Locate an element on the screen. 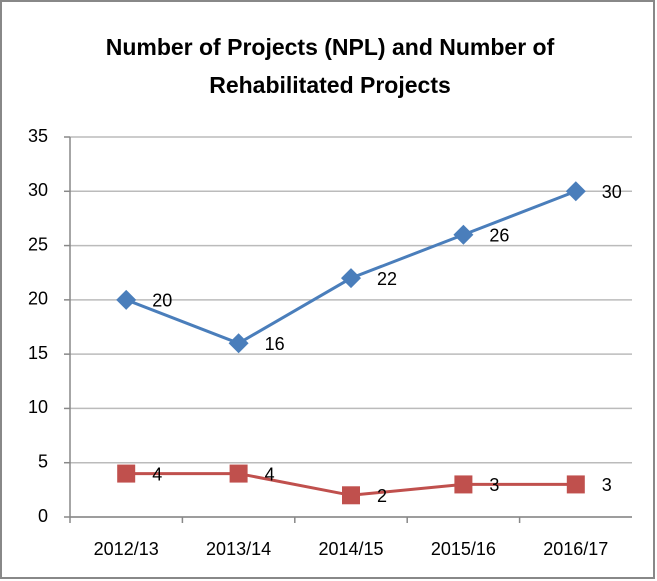 This screenshot has height=581, width=657. y-tick-label: 30 is located at coordinates (38, 190).